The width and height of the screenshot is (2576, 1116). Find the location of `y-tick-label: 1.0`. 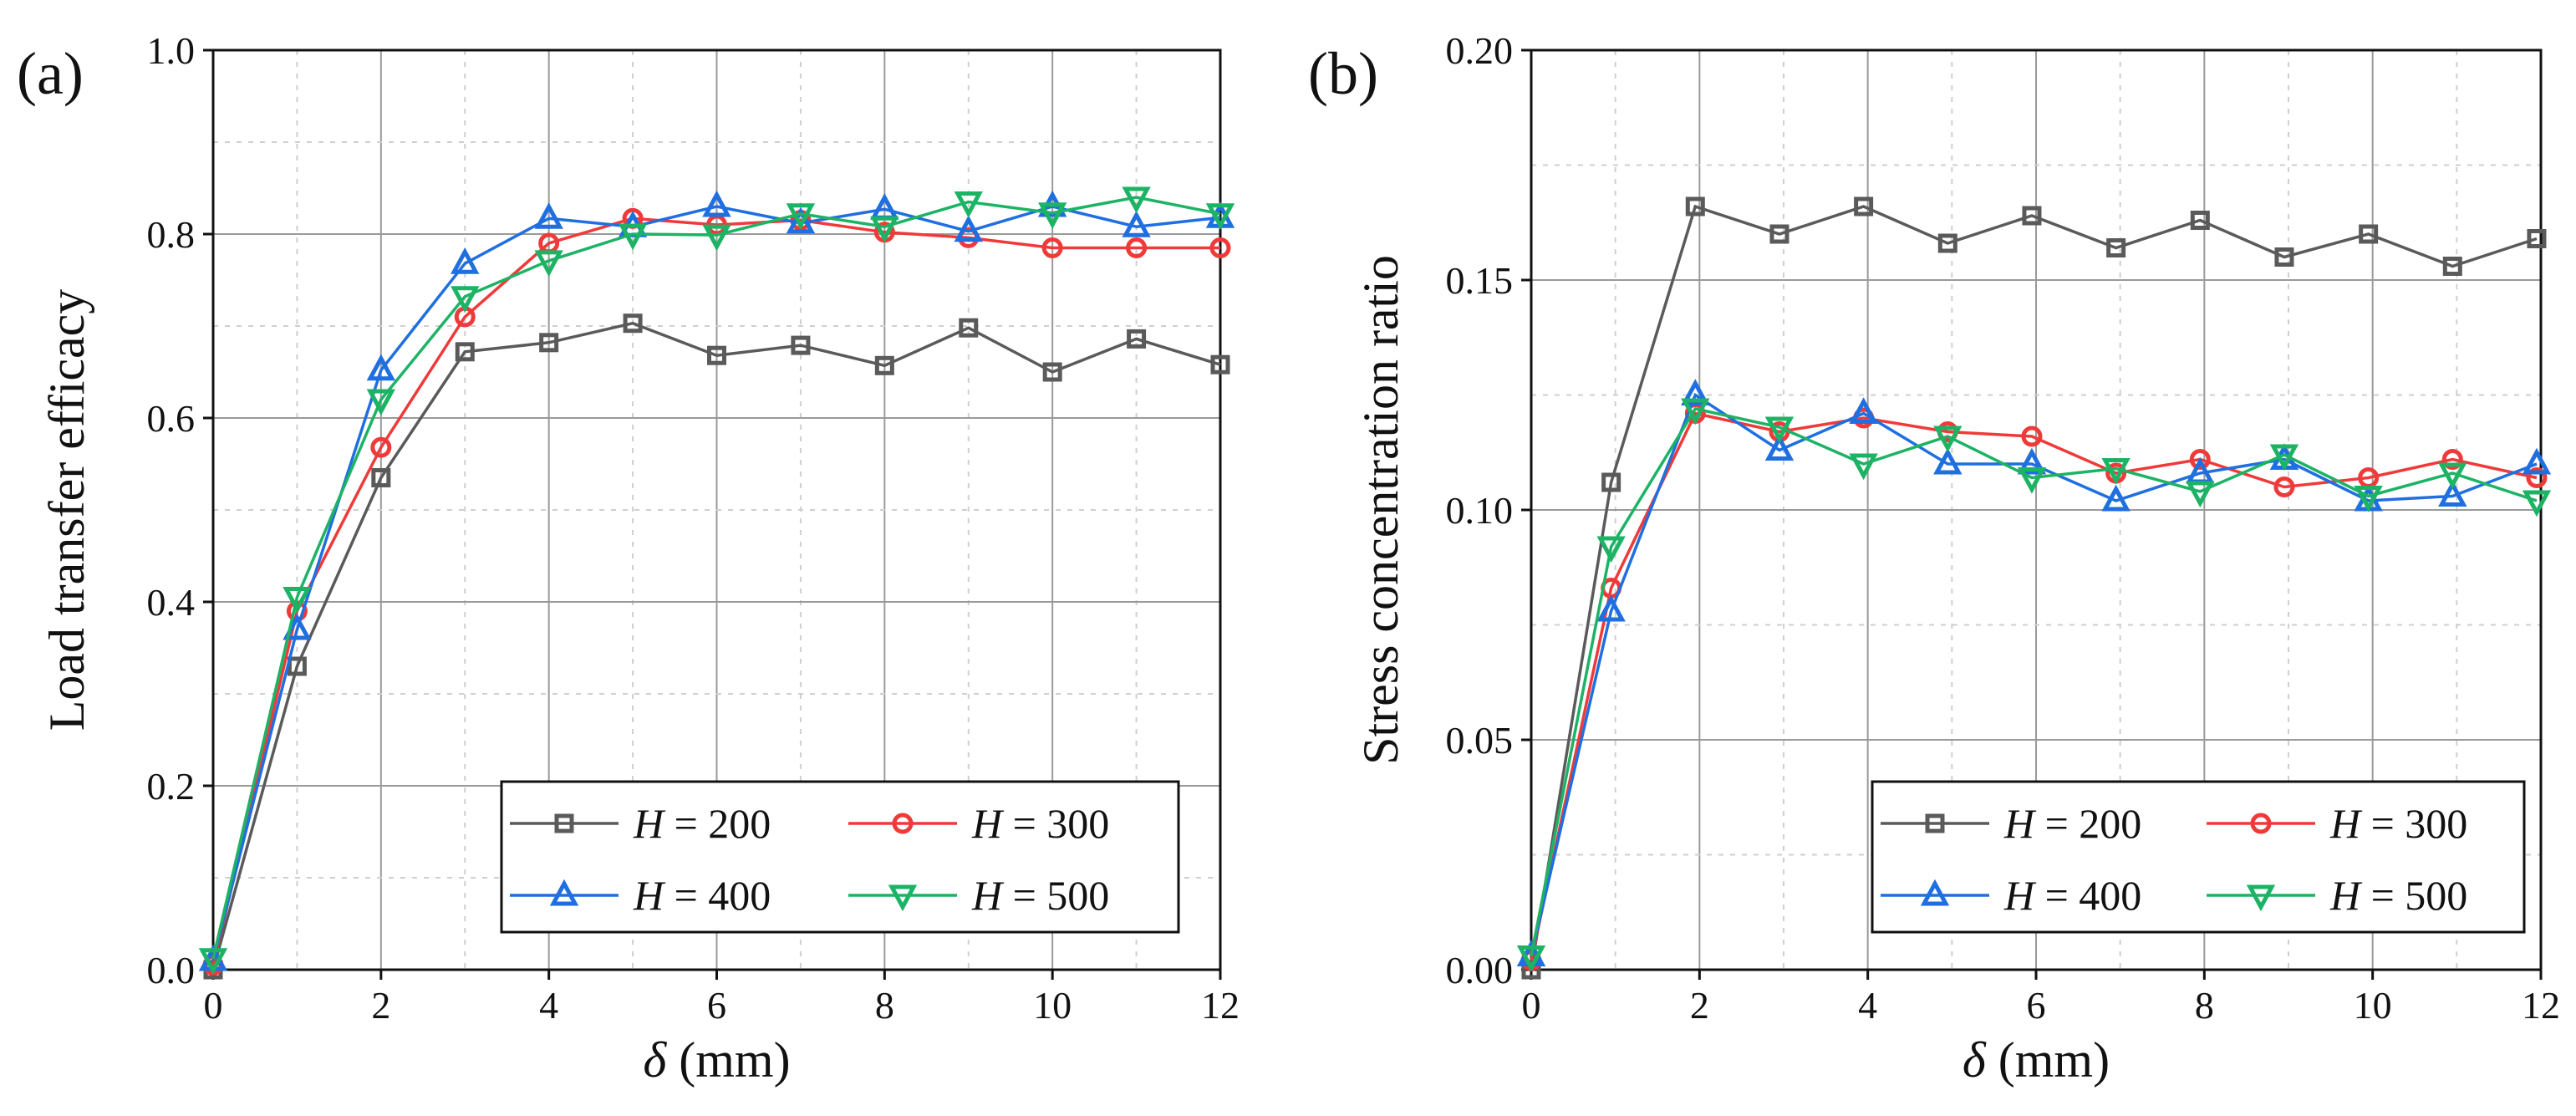

y-tick-label: 1.0 is located at coordinates (171, 50).